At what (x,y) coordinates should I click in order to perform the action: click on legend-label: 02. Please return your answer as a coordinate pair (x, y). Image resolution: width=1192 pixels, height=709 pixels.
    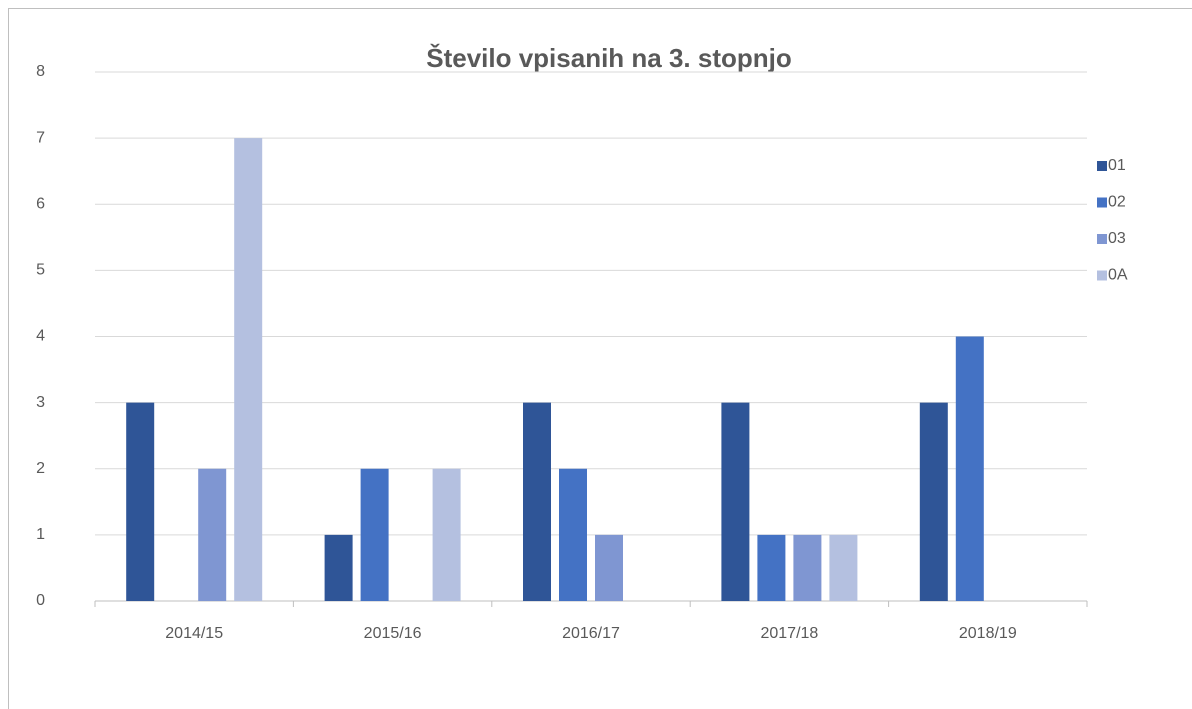
    Looking at the image, I should click on (1117, 202).